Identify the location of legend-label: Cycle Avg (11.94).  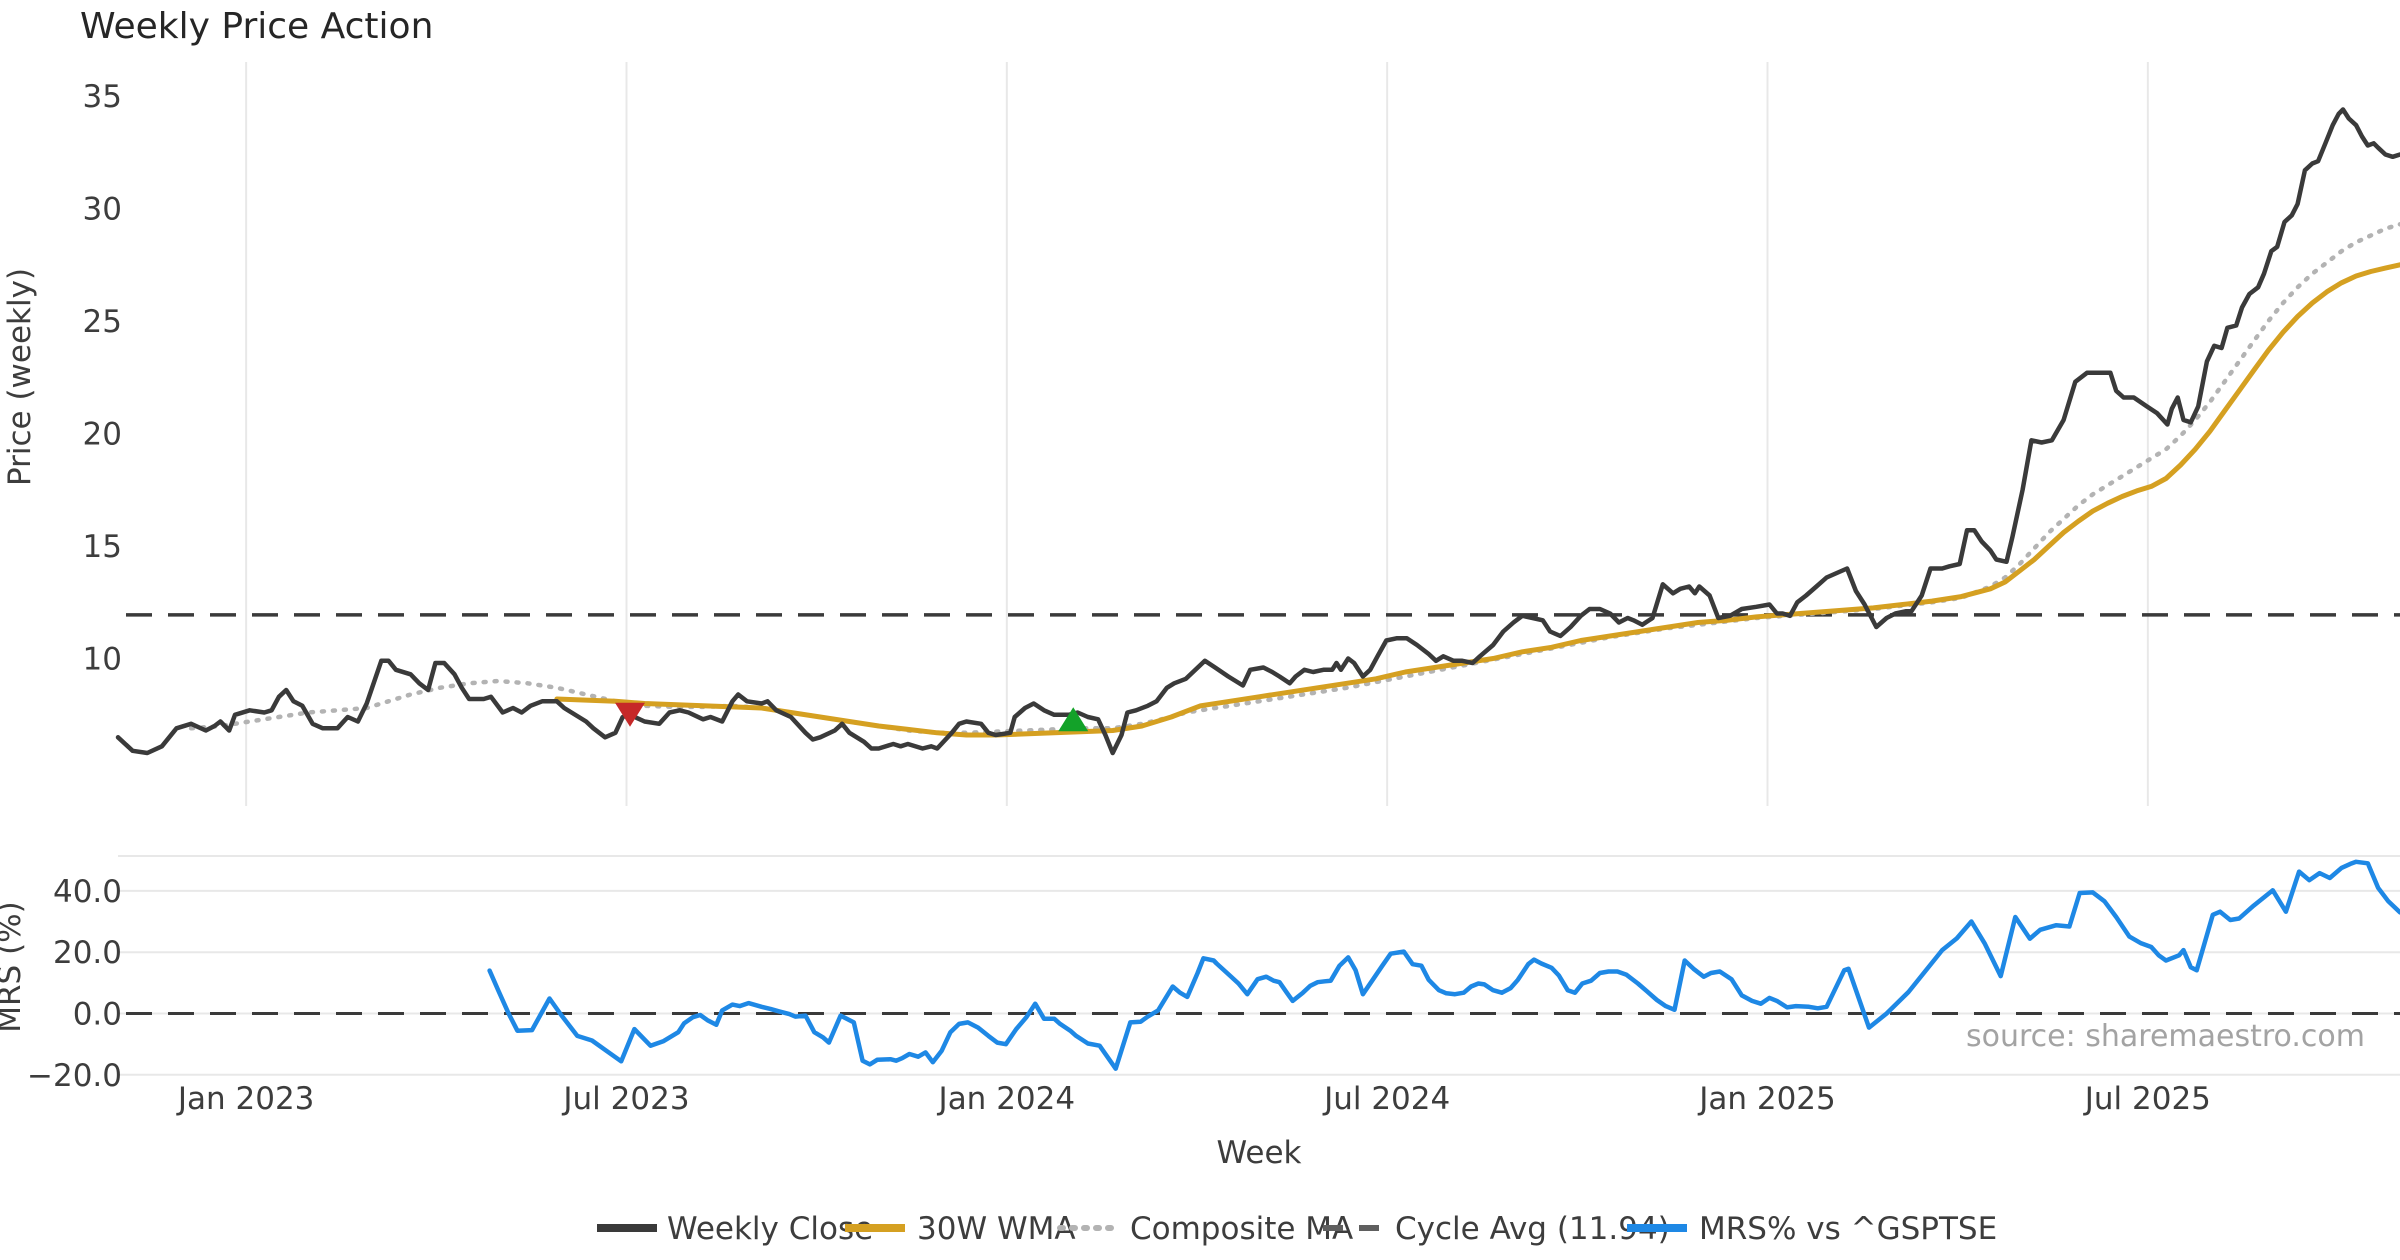
(1532, 1229).